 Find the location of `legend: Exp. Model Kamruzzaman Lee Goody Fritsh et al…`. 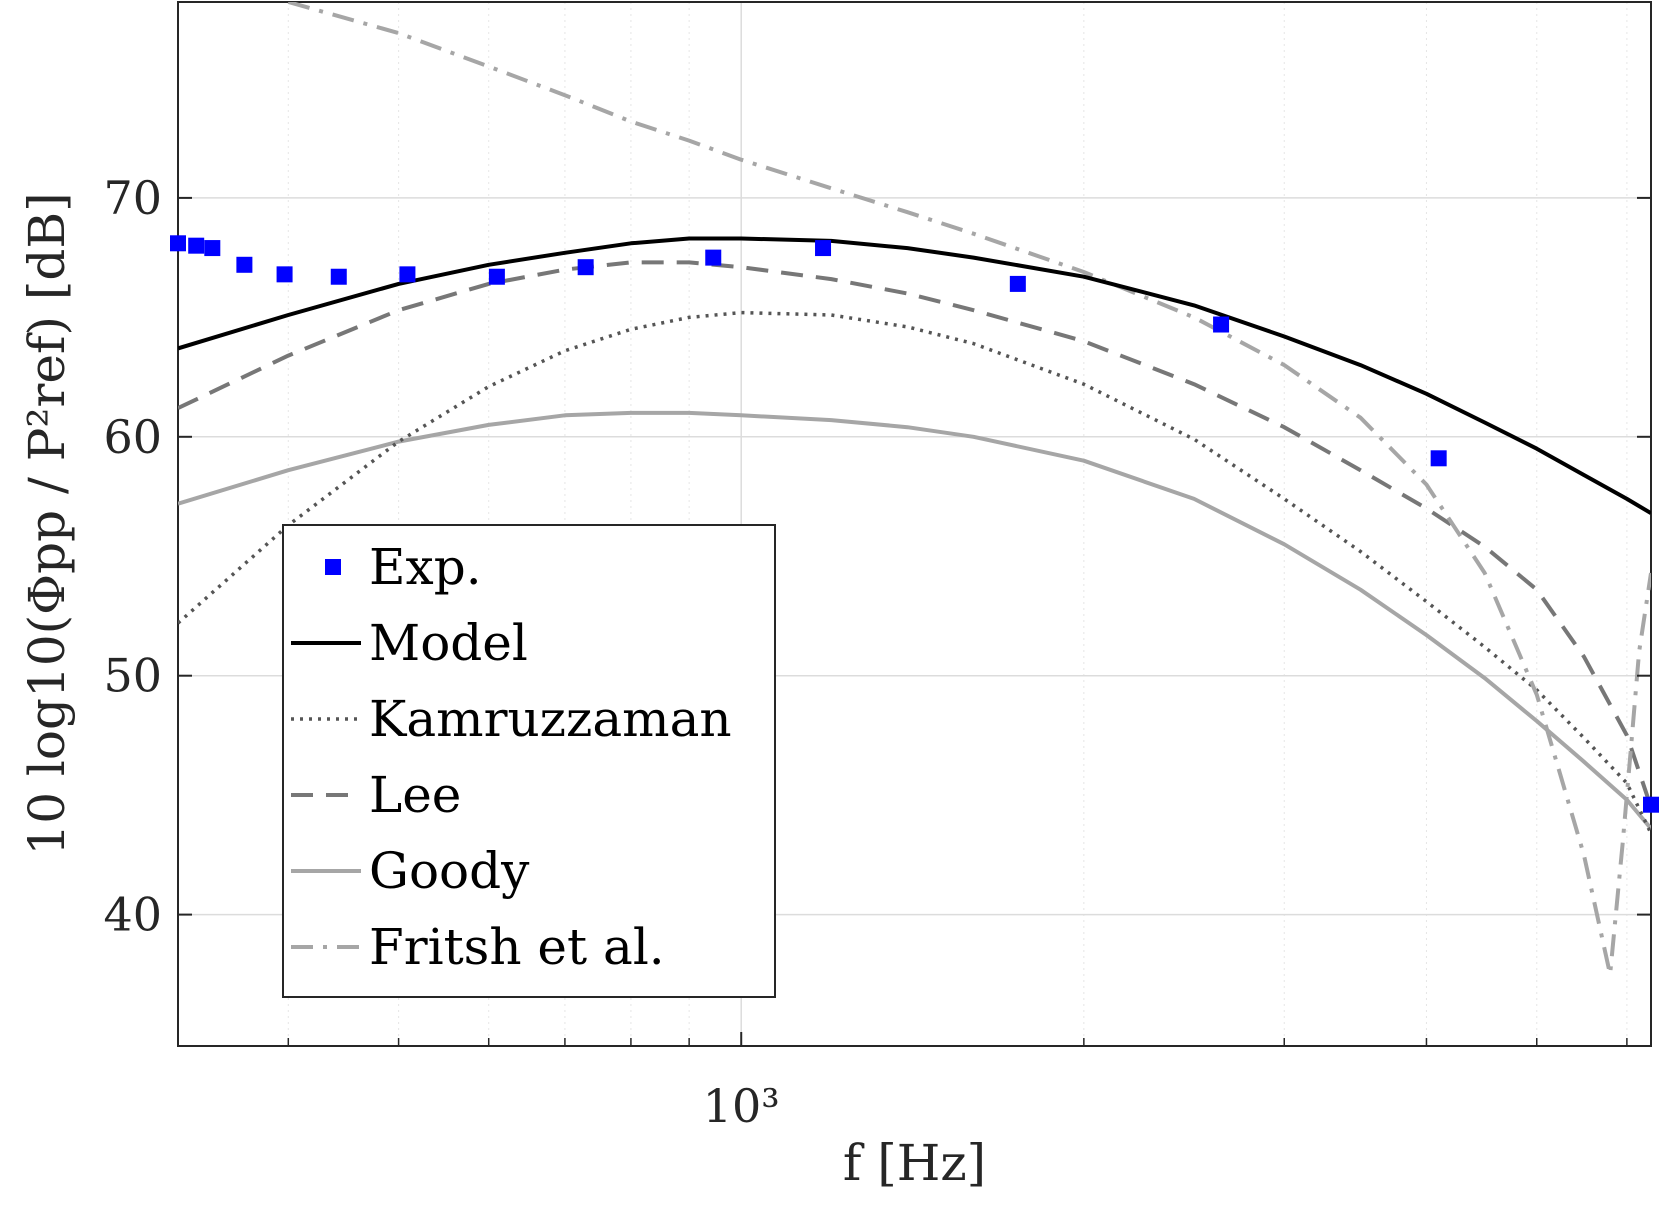

legend: Exp. Model Kamruzzaman Lee Goody Fritsh et al… is located at coordinates (529, 761).